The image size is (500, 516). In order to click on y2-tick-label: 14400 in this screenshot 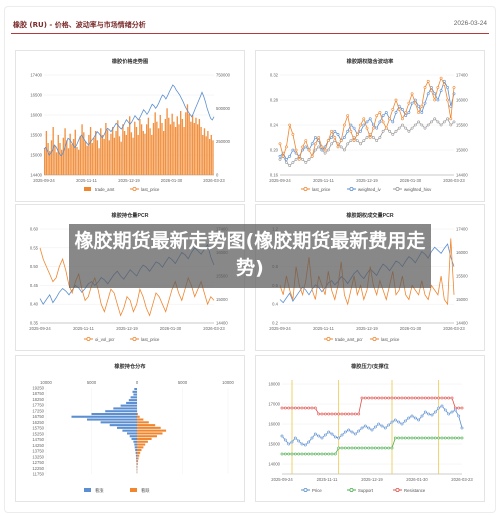, I will do `click(462, 323)`.